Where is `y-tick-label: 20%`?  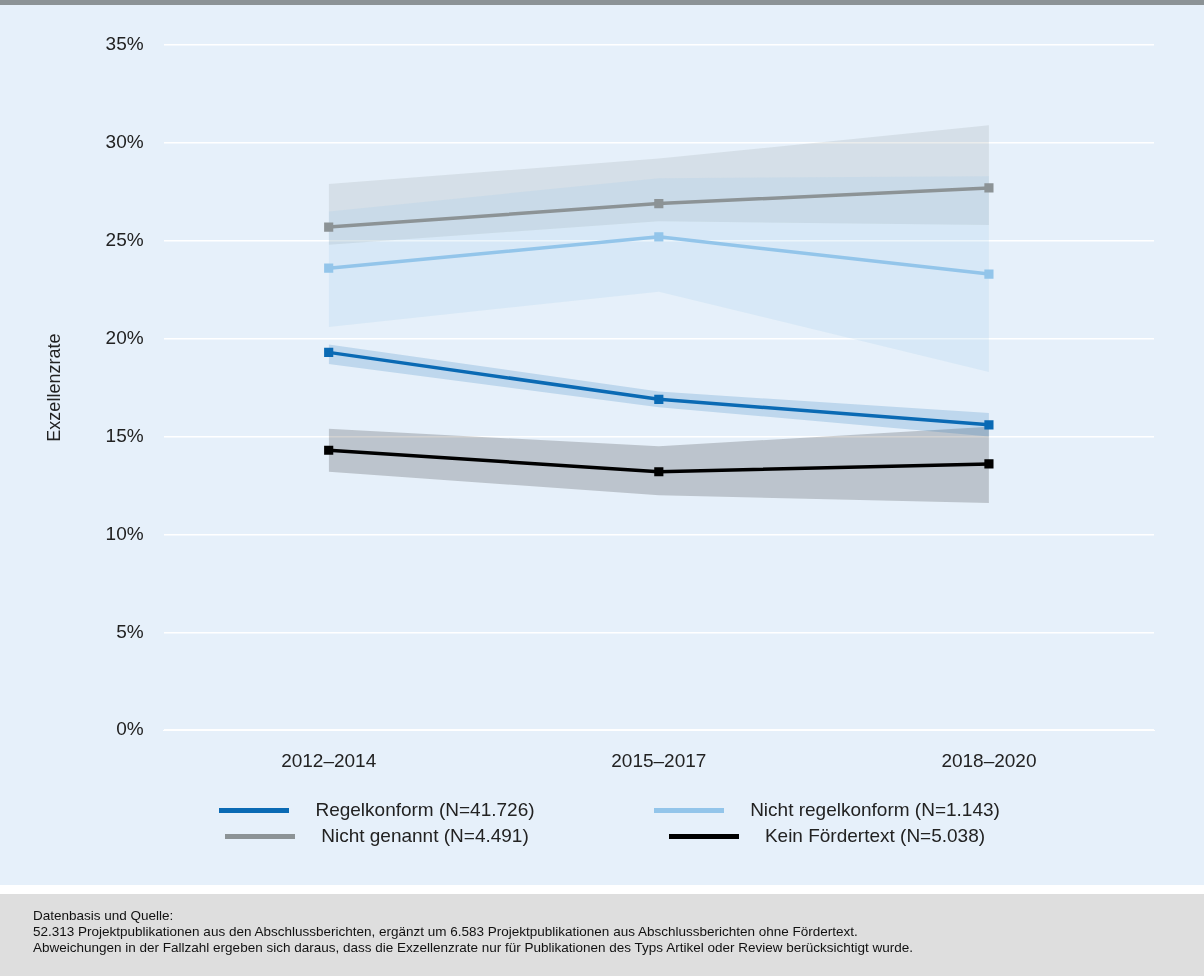 y-tick-label: 20% is located at coordinates (124, 337).